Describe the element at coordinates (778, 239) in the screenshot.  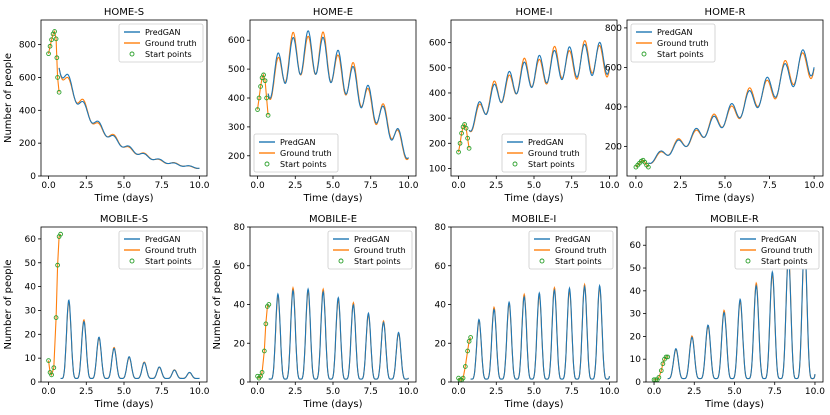
I see `legend-entry: PredGAN` at that location.